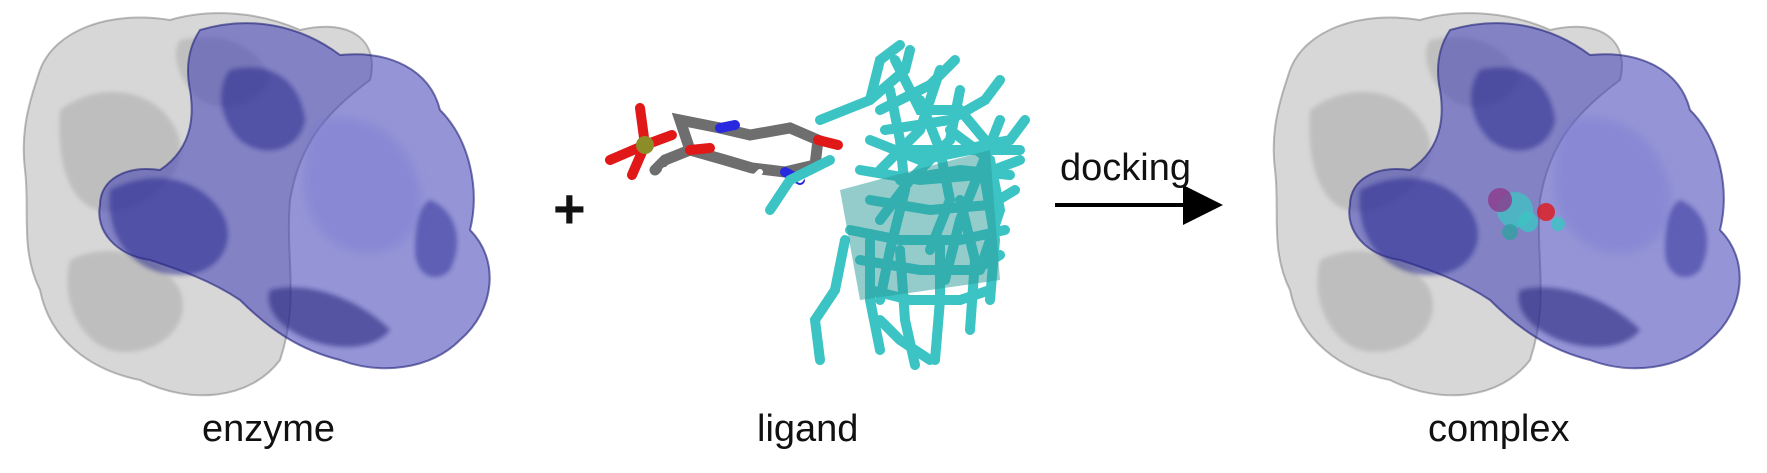  What do you see at coordinates (269, 429) in the screenshot?
I see `enzyme-label: enzyme` at bounding box center [269, 429].